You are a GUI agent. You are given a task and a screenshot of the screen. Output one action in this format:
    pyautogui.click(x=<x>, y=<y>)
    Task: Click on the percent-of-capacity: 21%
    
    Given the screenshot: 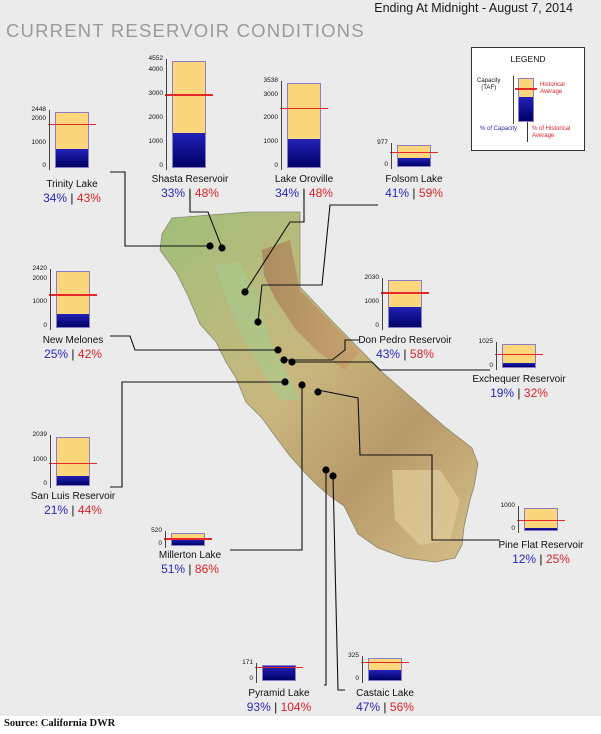 What is the action you would take?
    pyautogui.click(x=56, y=510)
    